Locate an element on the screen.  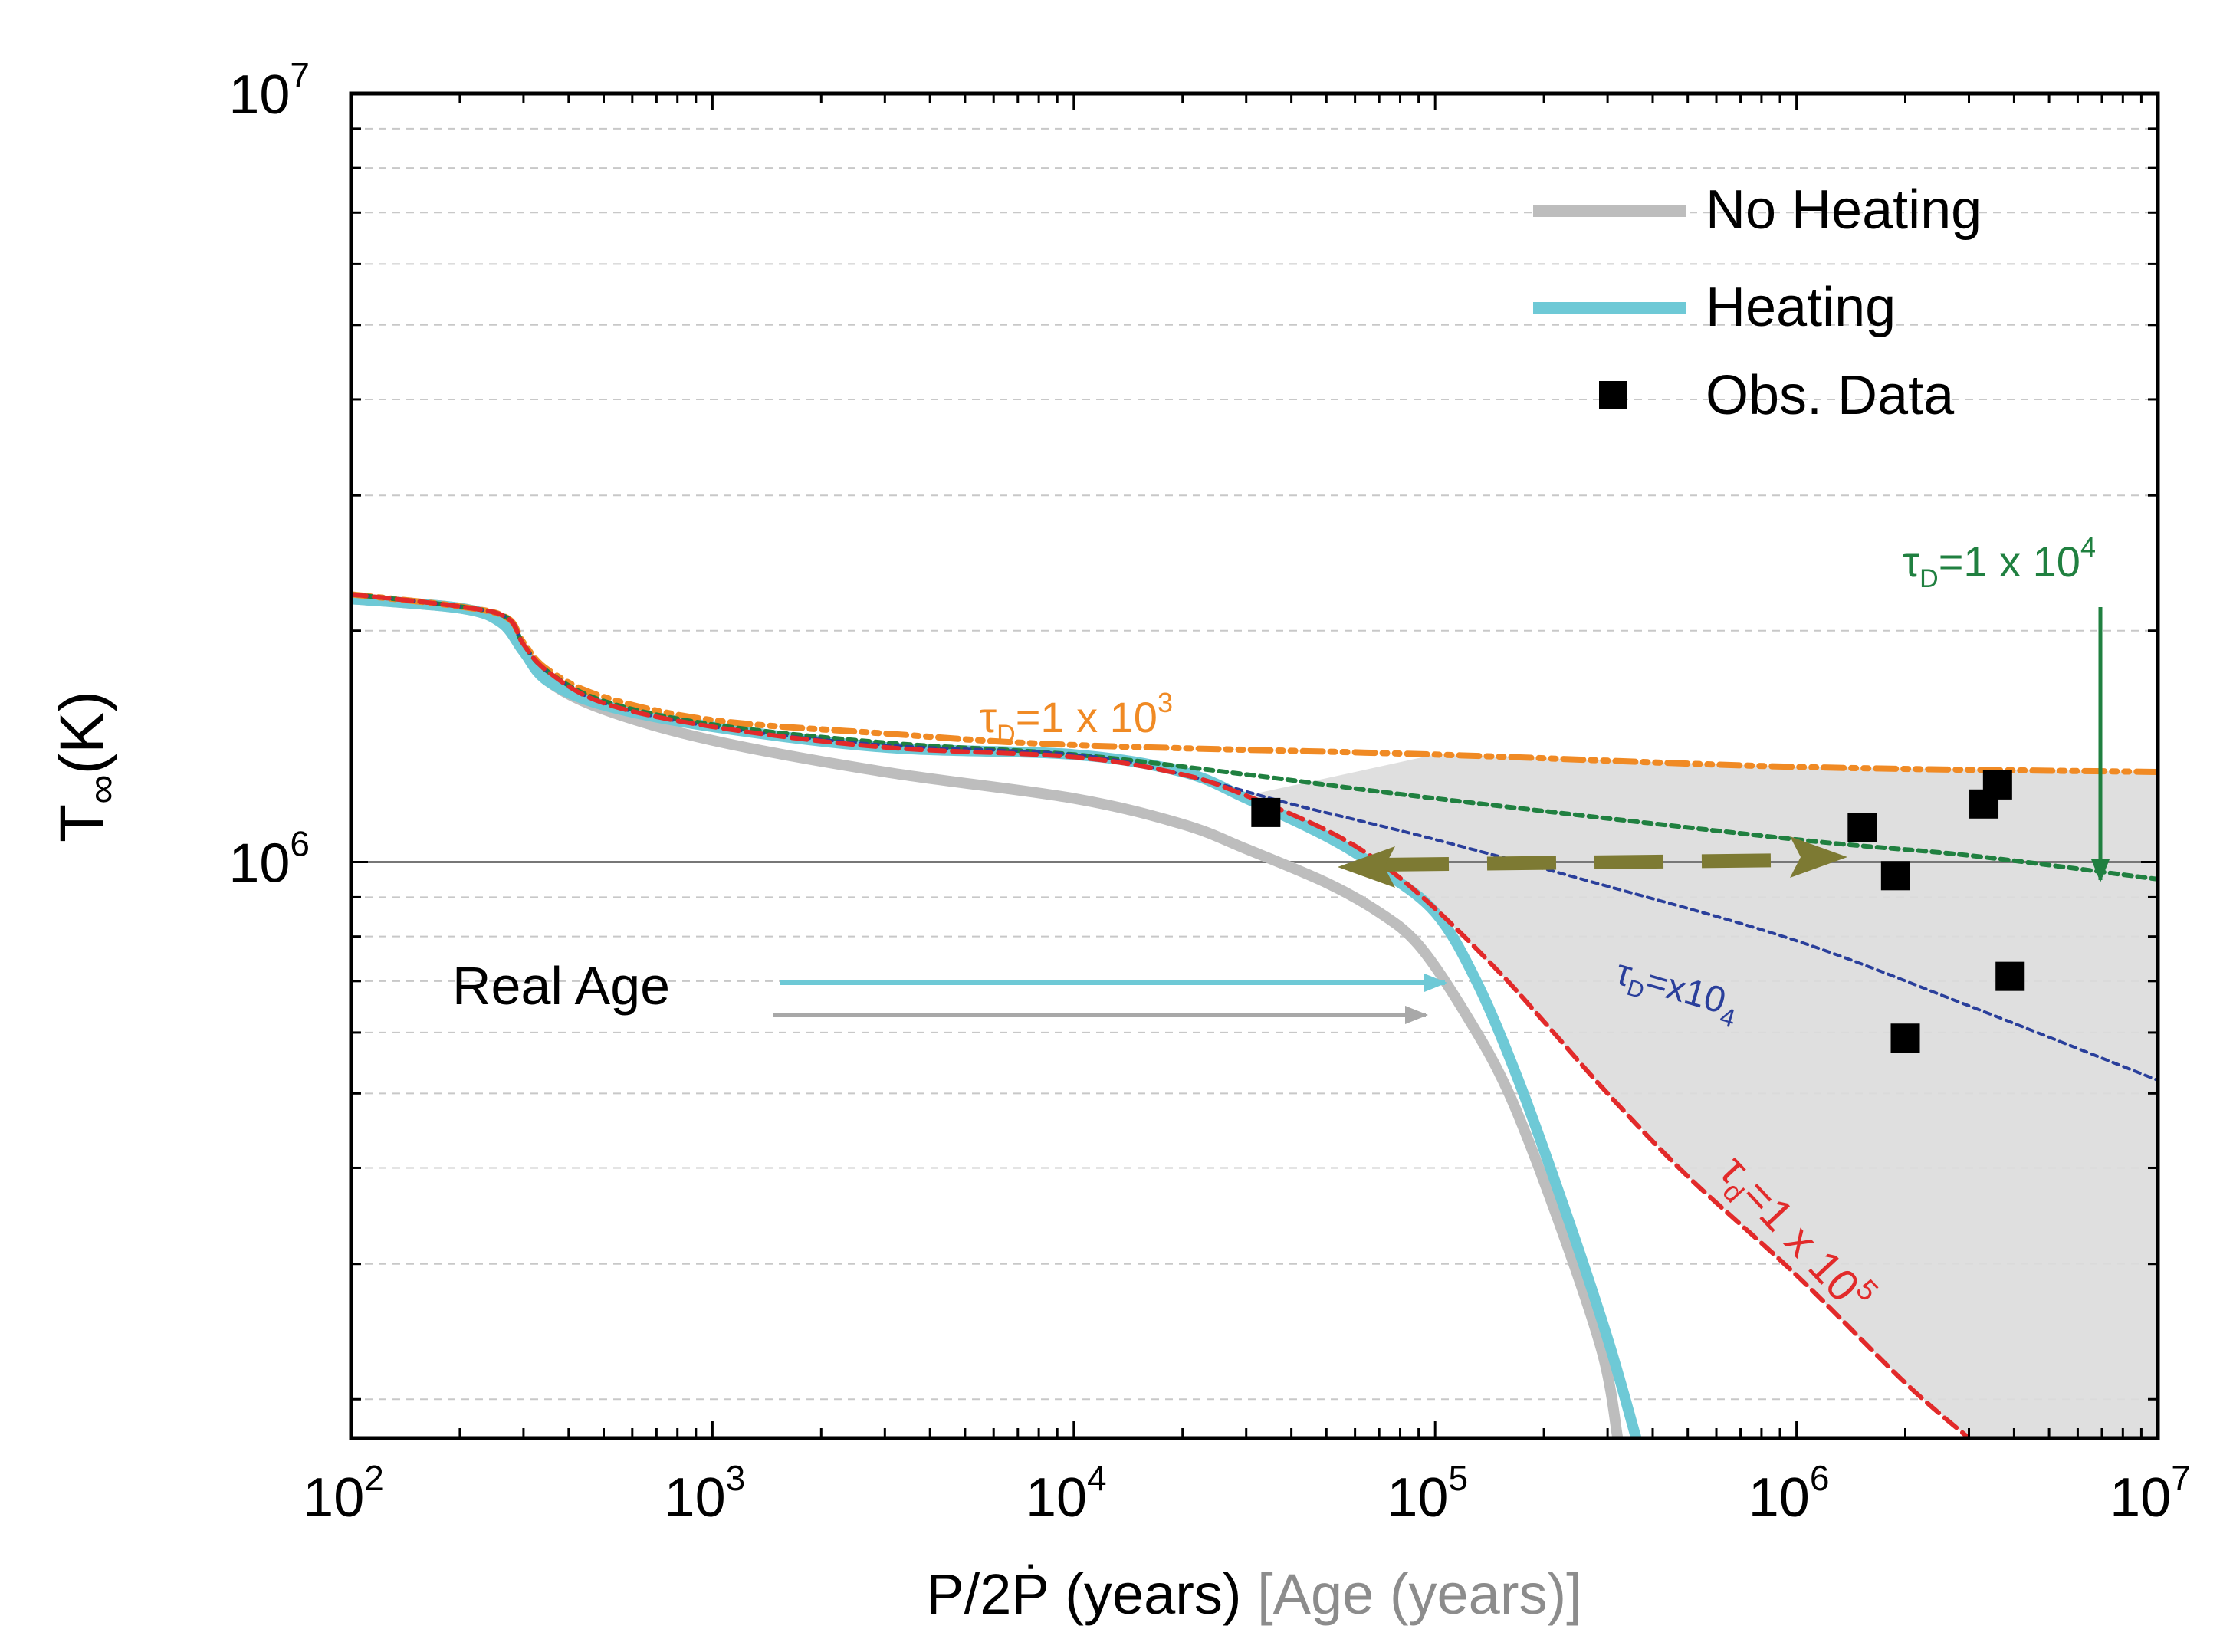
x-tick-label: 10⁴ is located at coordinates (1066, 1493).